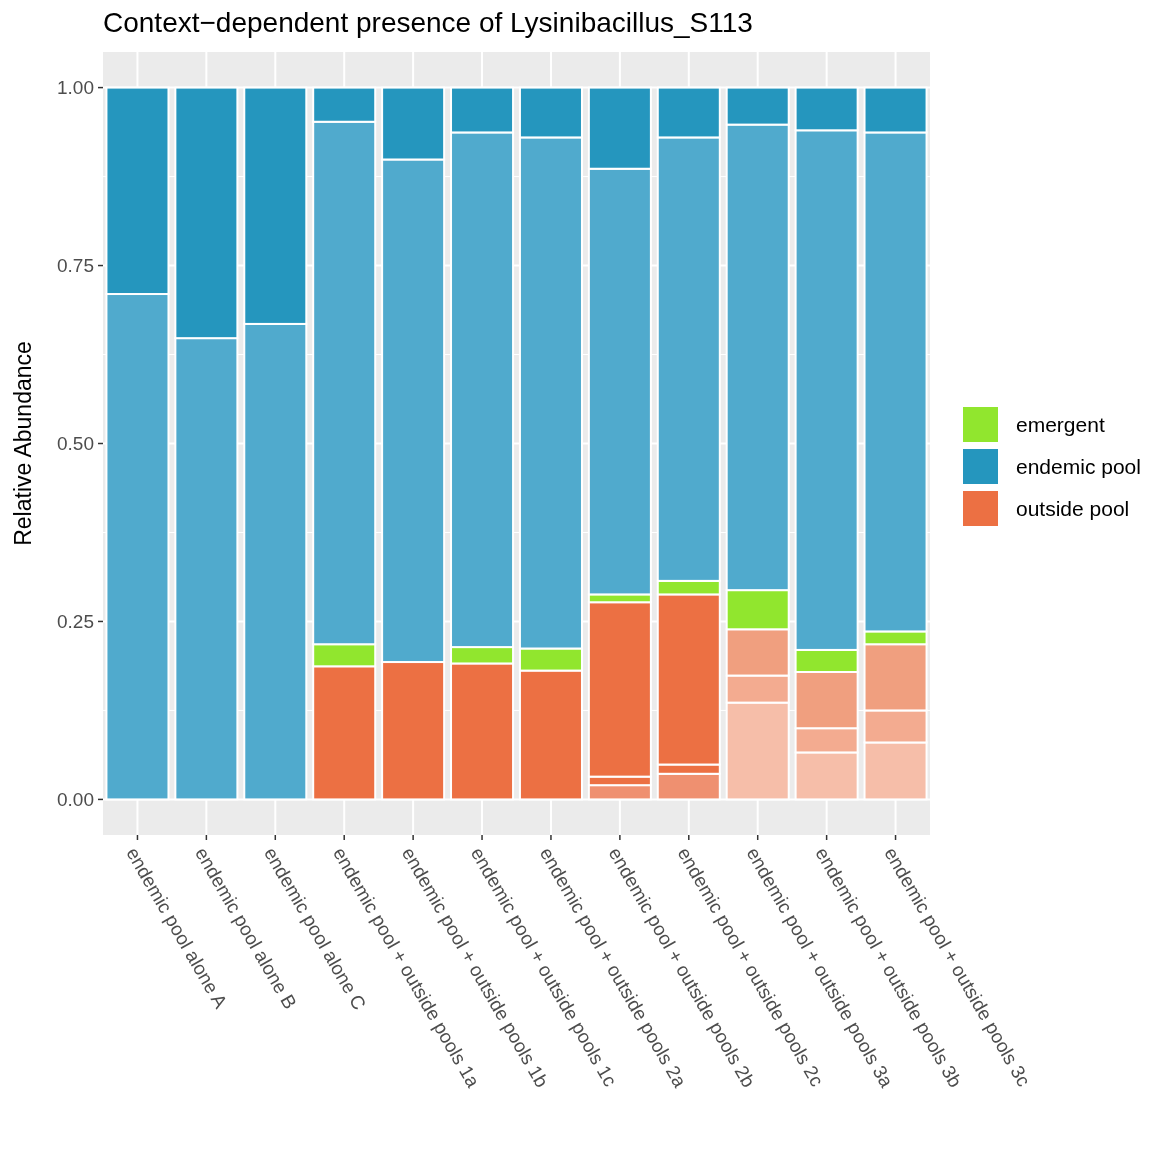 The width and height of the screenshot is (1164, 1151). What do you see at coordinates (1078, 467) in the screenshot?
I see `legend-label: endemic pool` at bounding box center [1078, 467].